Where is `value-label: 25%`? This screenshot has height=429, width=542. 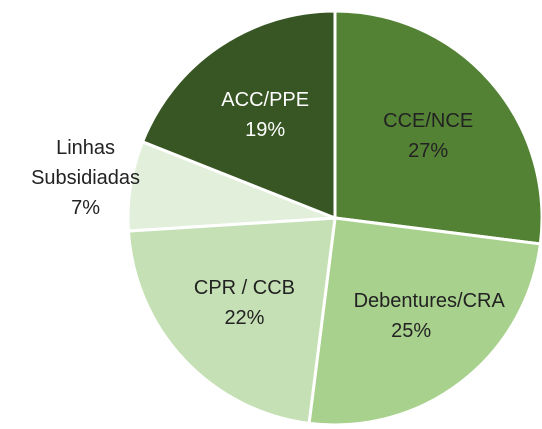 value-label: 25% is located at coordinates (411, 331).